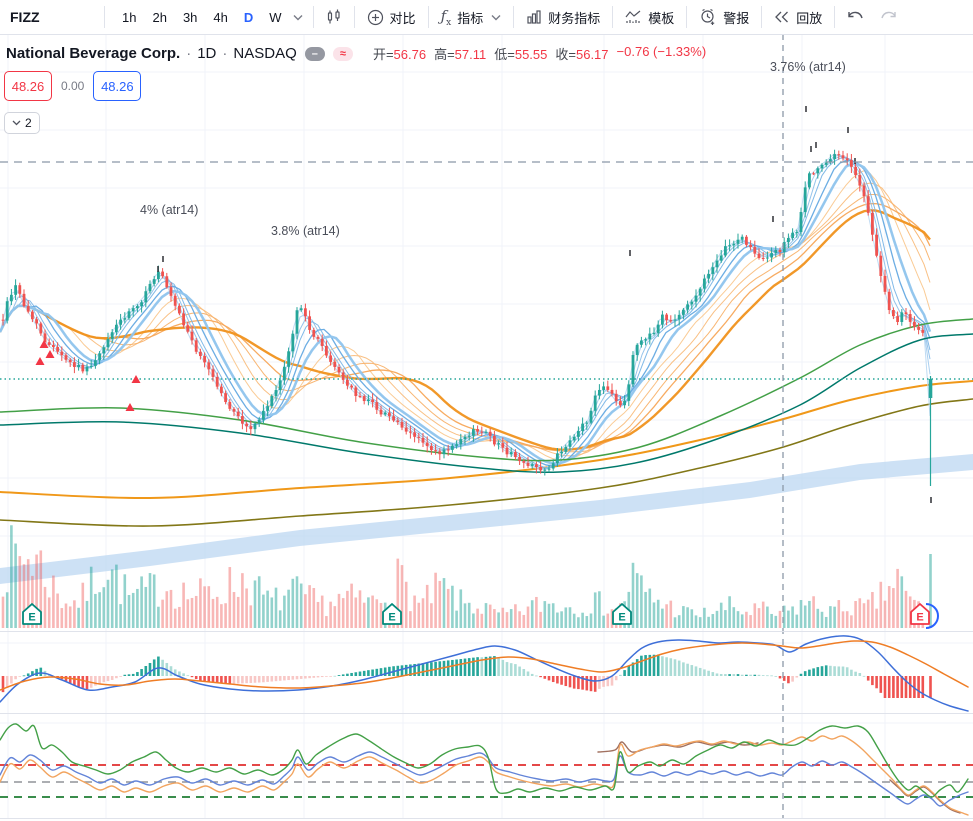  Describe the element at coordinates (265, 53) in the screenshot. I see `exchange-label: NASDAQ` at that location.